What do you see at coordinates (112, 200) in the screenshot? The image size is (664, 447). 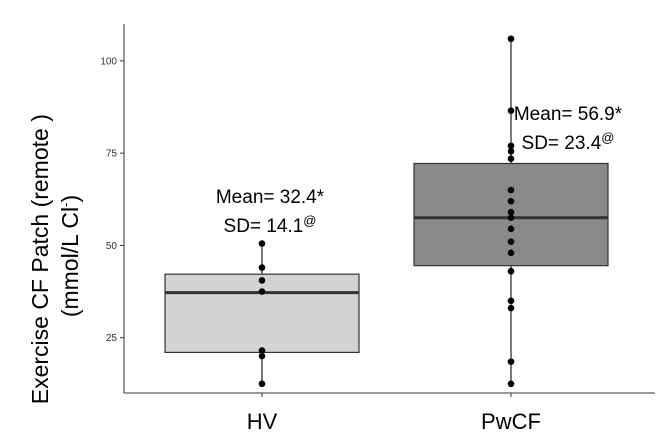 I see `y-ticks: 25 50 75 100` at bounding box center [112, 200].